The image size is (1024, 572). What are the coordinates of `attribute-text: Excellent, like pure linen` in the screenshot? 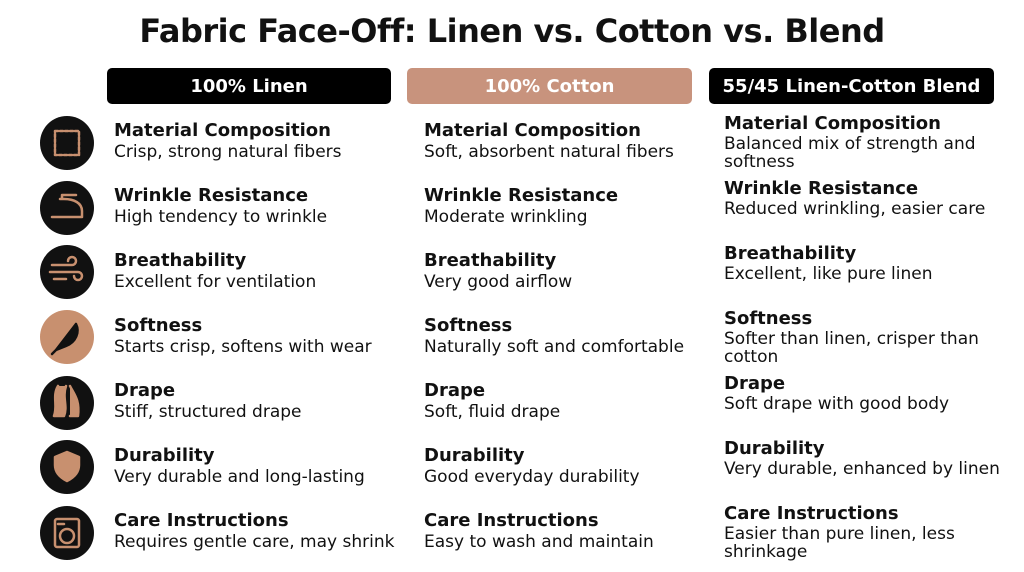 It's located at (828, 274).